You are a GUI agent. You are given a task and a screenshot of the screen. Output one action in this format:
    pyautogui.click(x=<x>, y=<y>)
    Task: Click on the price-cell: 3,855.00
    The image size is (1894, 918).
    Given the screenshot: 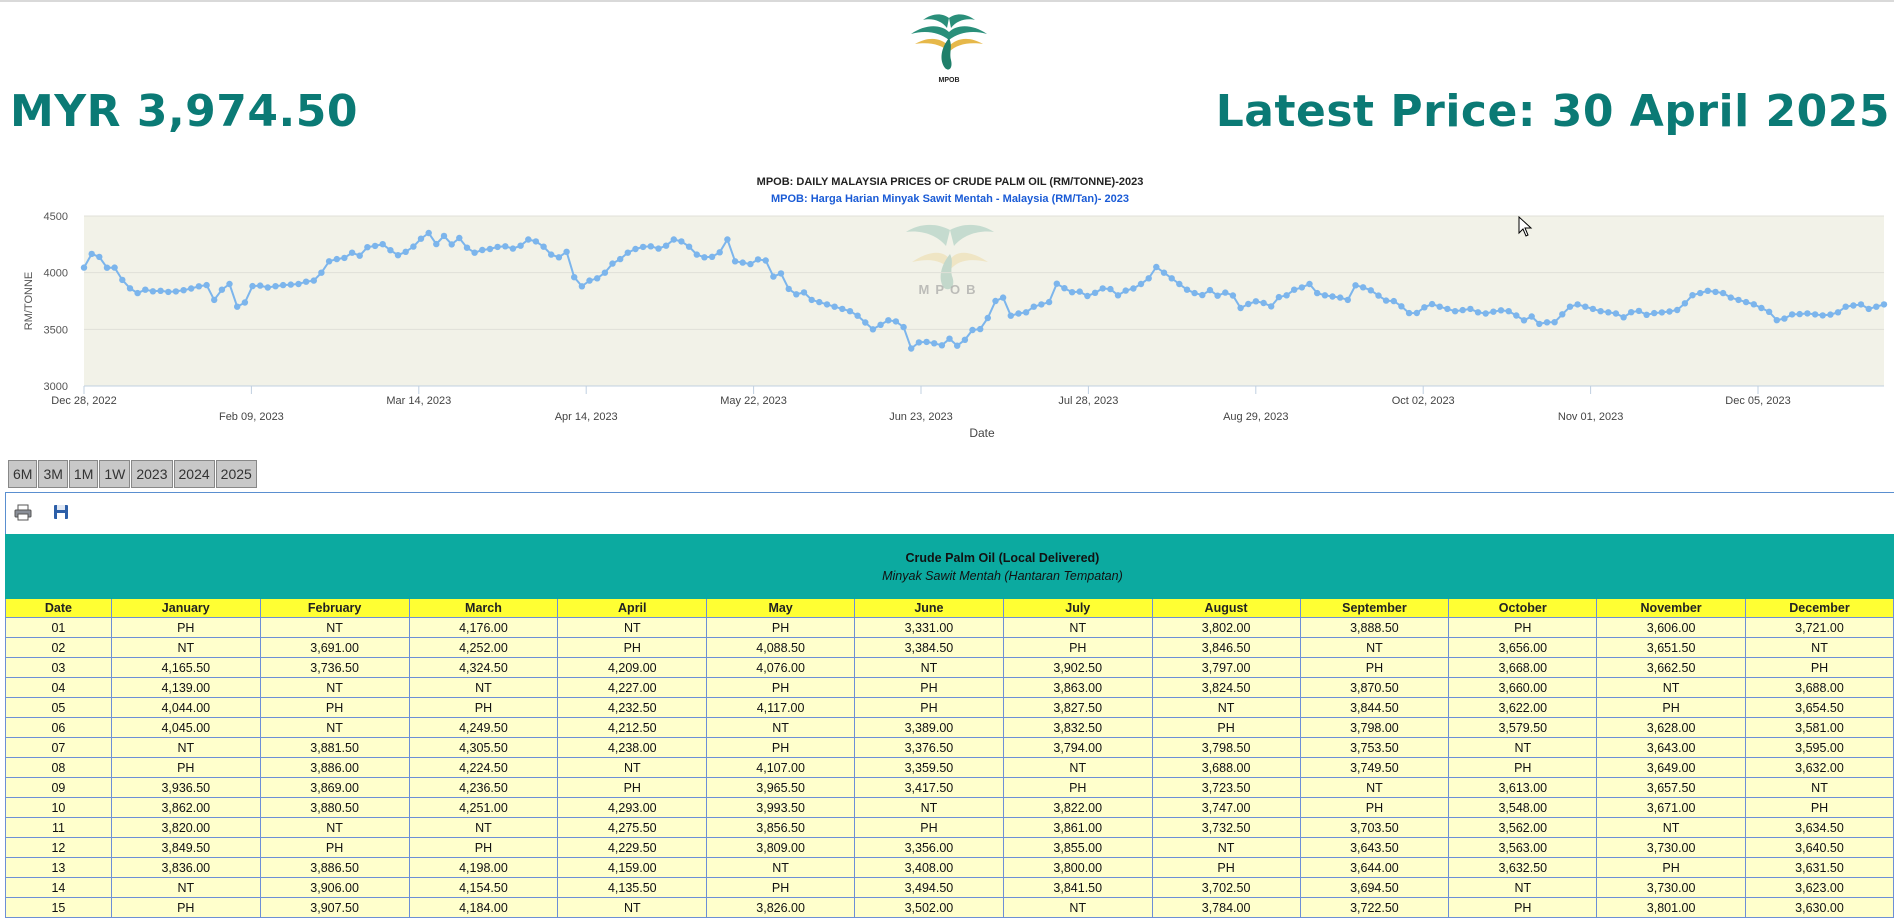 What is the action you would take?
    pyautogui.click(x=1077, y=847)
    